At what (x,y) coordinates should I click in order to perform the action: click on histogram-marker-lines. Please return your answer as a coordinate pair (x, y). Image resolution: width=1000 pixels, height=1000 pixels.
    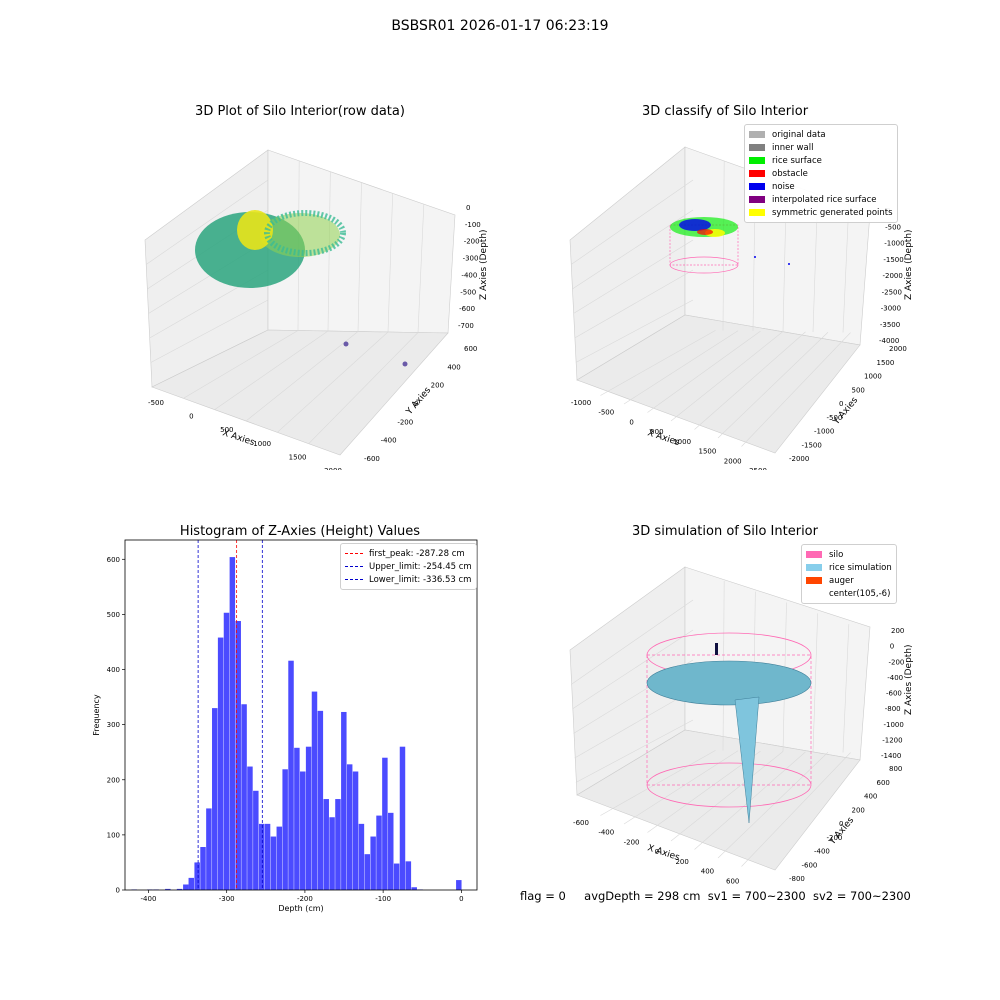
    Looking at the image, I should click on (230, 715).